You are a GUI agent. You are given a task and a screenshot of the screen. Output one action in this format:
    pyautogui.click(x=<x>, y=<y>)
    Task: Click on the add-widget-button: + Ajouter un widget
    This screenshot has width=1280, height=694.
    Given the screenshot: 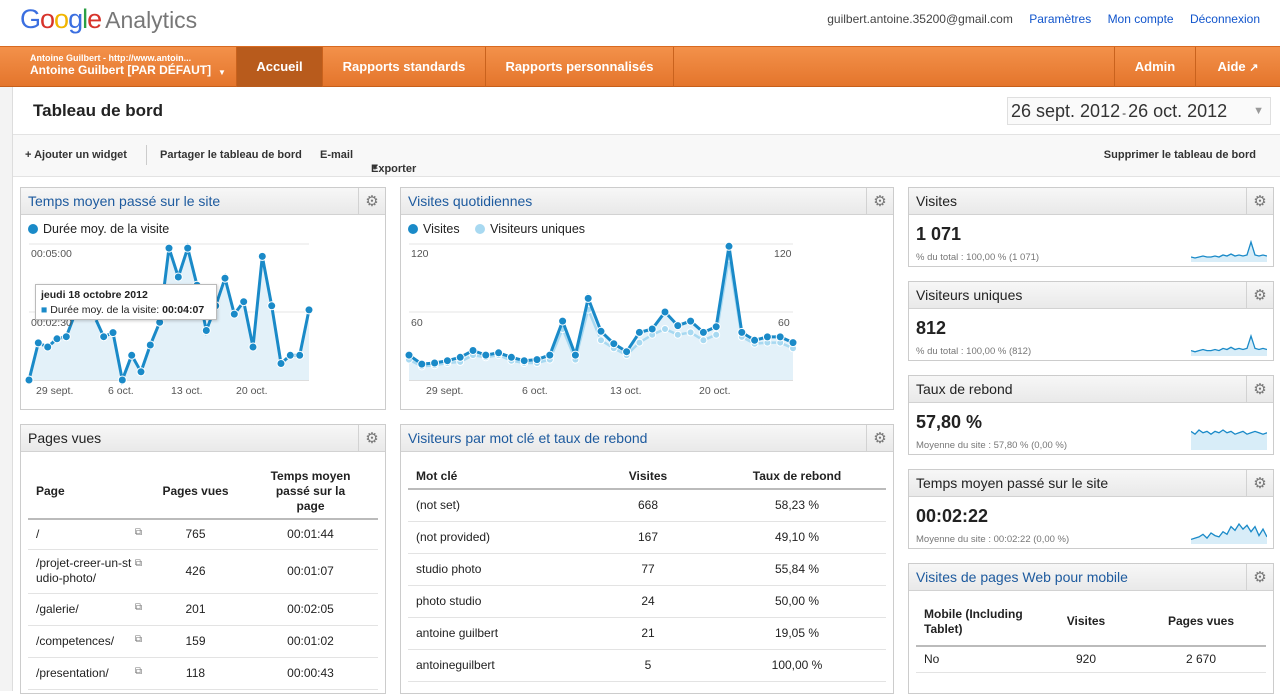 What is the action you would take?
    pyautogui.click(x=76, y=155)
    